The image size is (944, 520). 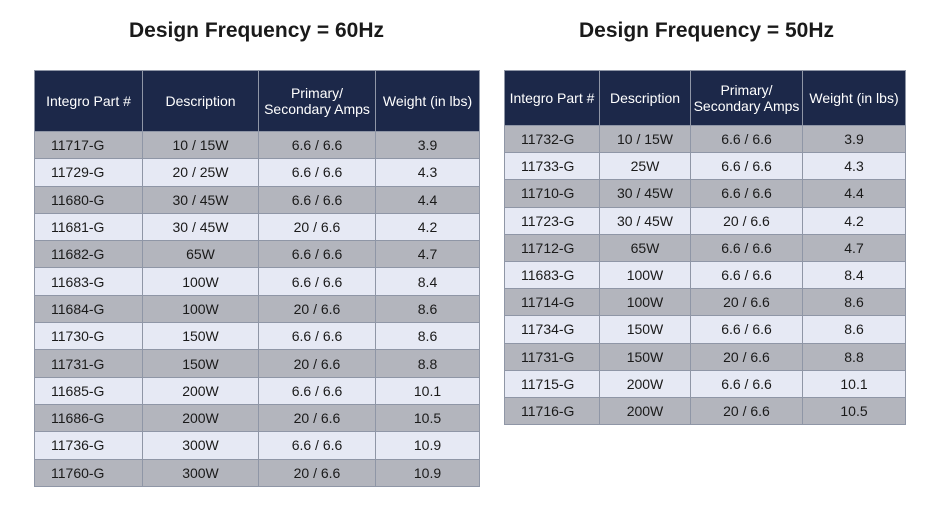 What do you see at coordinates (88, 227) in the screenshot?
I see `part-number-cell: 11681-G` at bounding box center [88, 227].